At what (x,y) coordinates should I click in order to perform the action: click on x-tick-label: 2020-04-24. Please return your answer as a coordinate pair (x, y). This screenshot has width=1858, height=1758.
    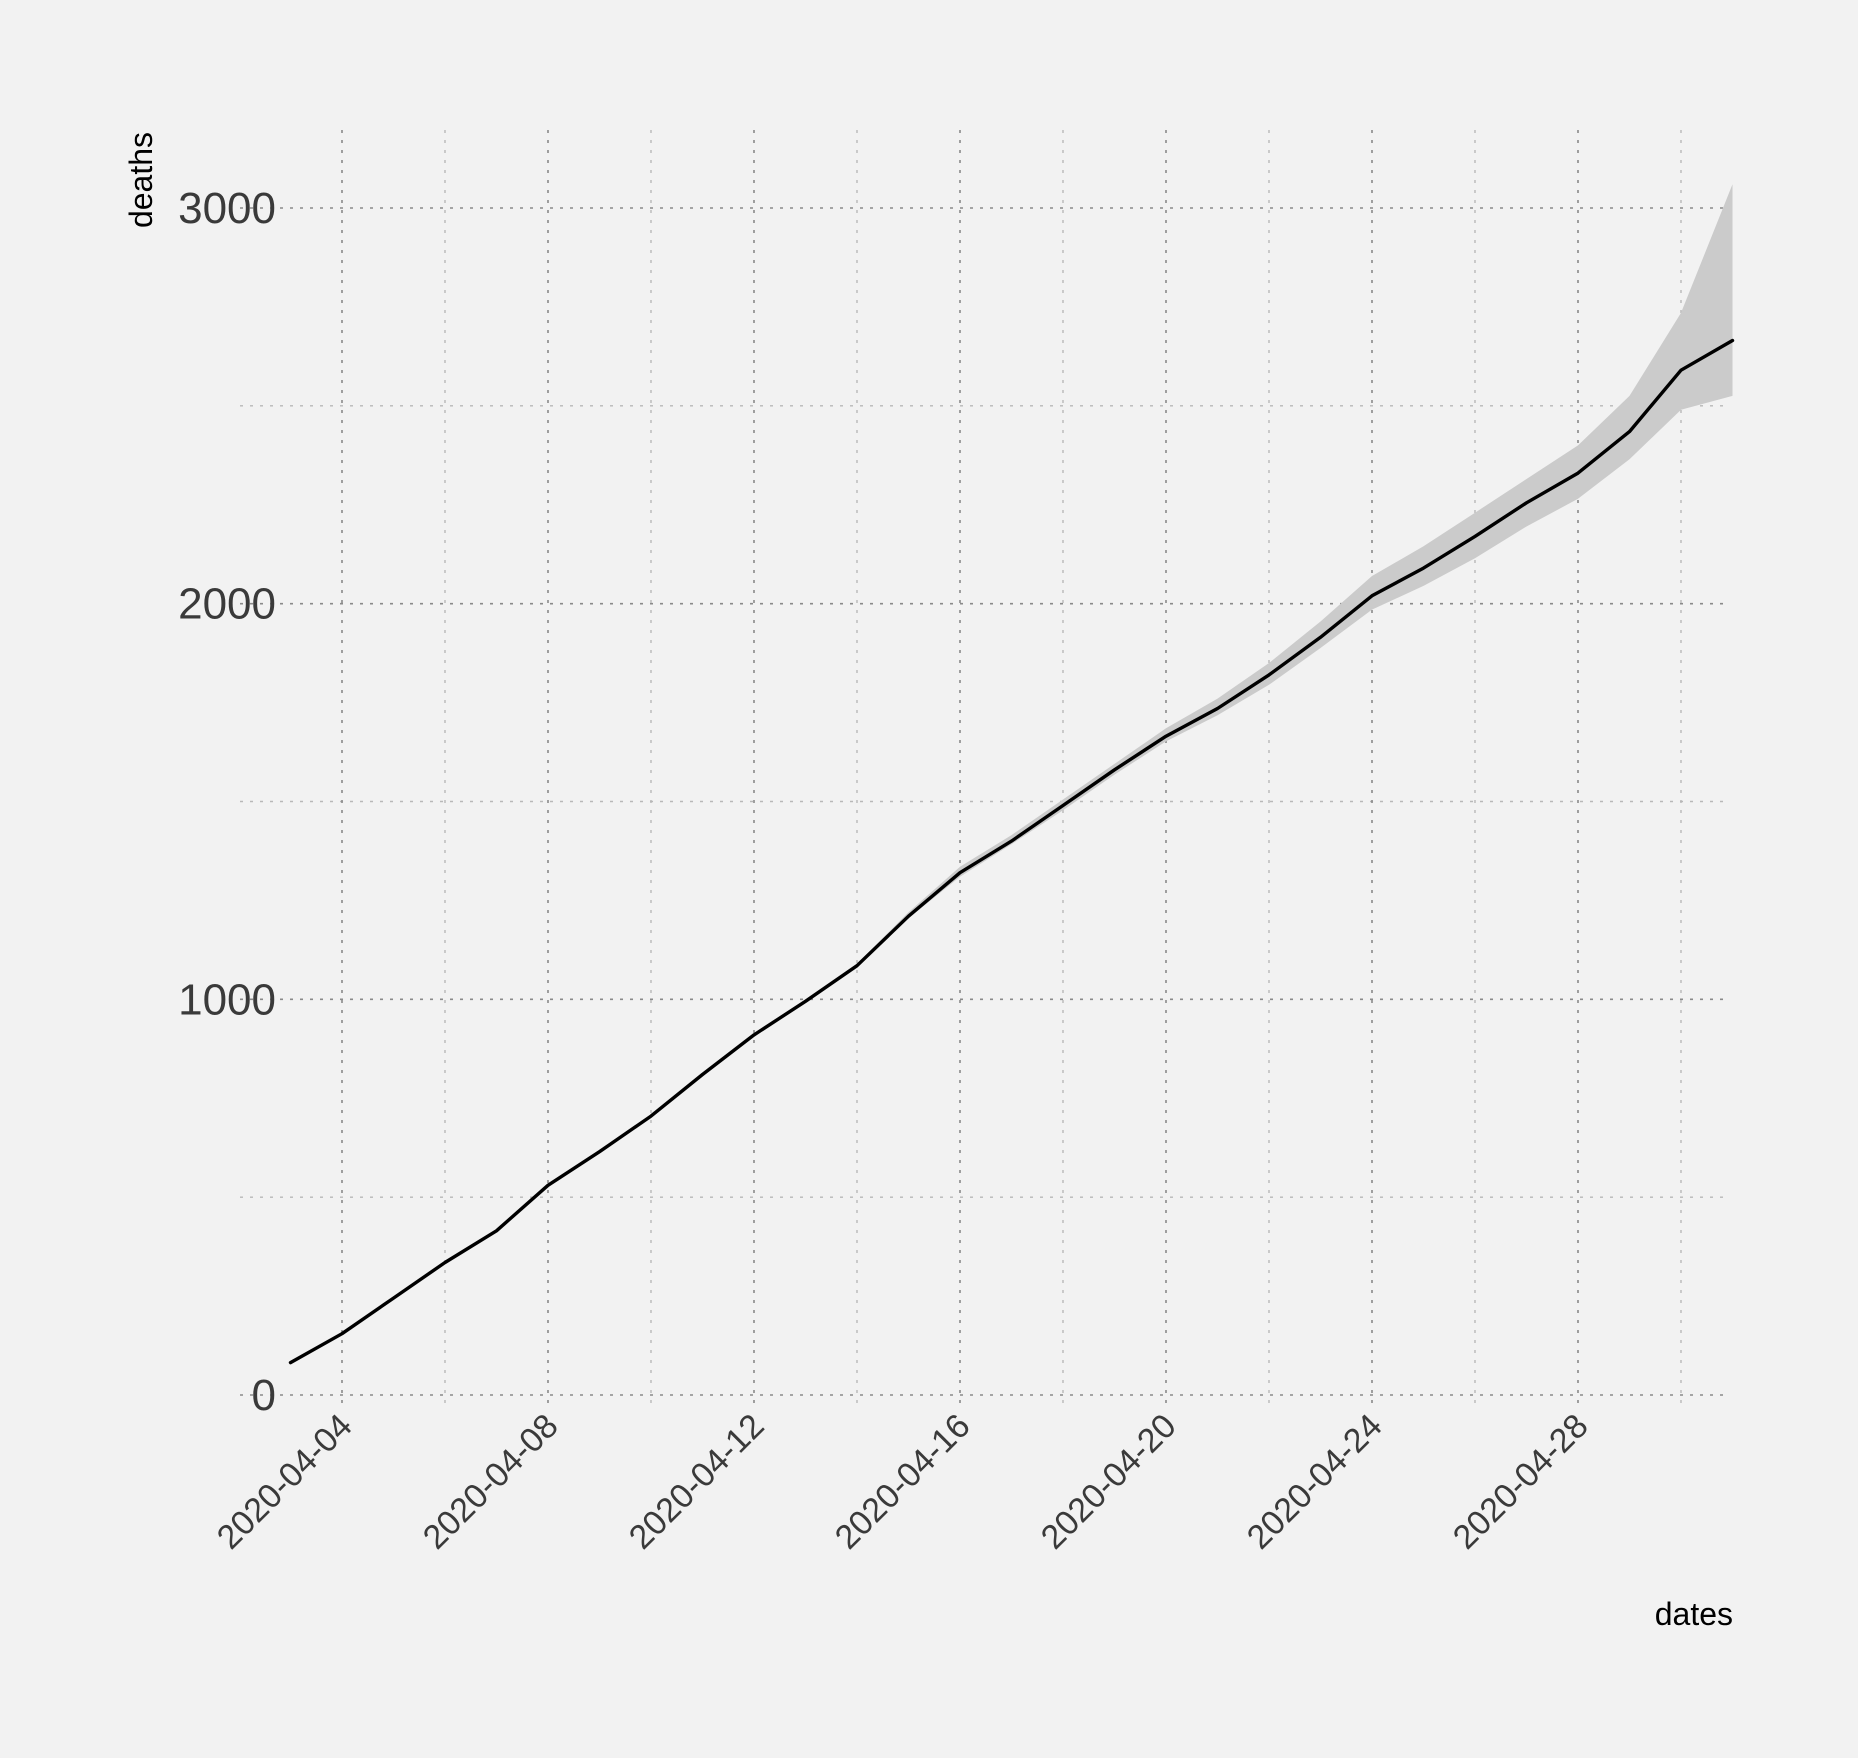
    Looking at the image, I should click on (1315, 1482).